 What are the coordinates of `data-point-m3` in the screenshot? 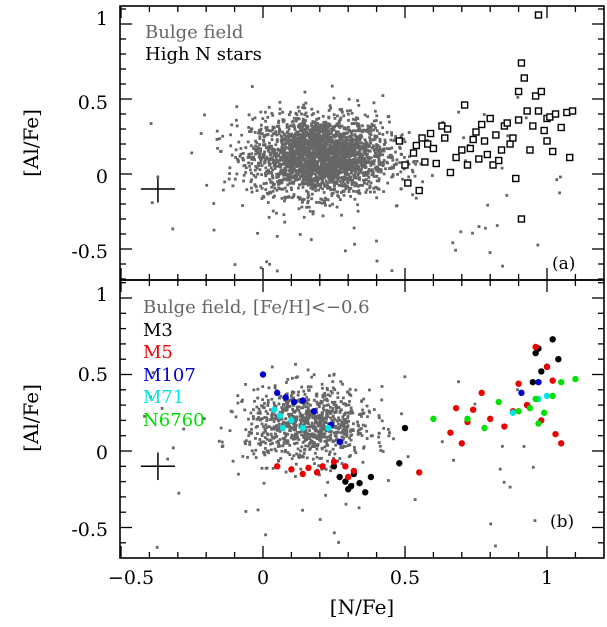 It's located at (552, 339).